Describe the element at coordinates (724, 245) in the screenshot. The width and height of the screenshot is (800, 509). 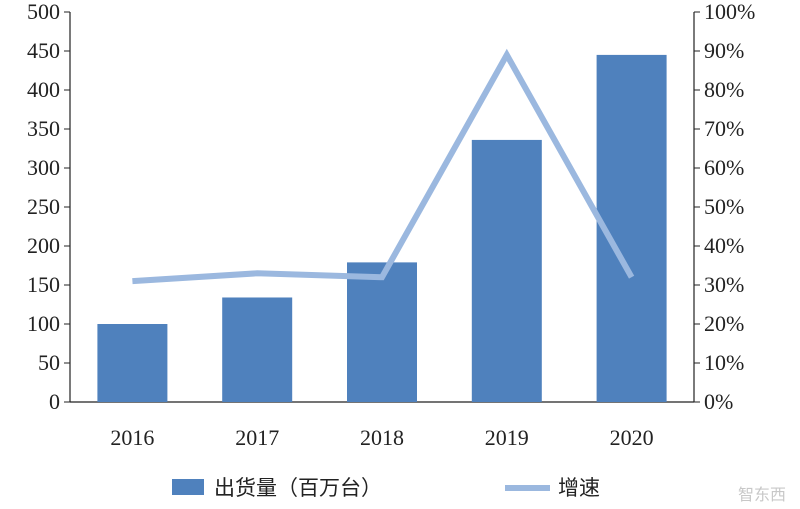
I see `right-tick-label: 40%` at that location.